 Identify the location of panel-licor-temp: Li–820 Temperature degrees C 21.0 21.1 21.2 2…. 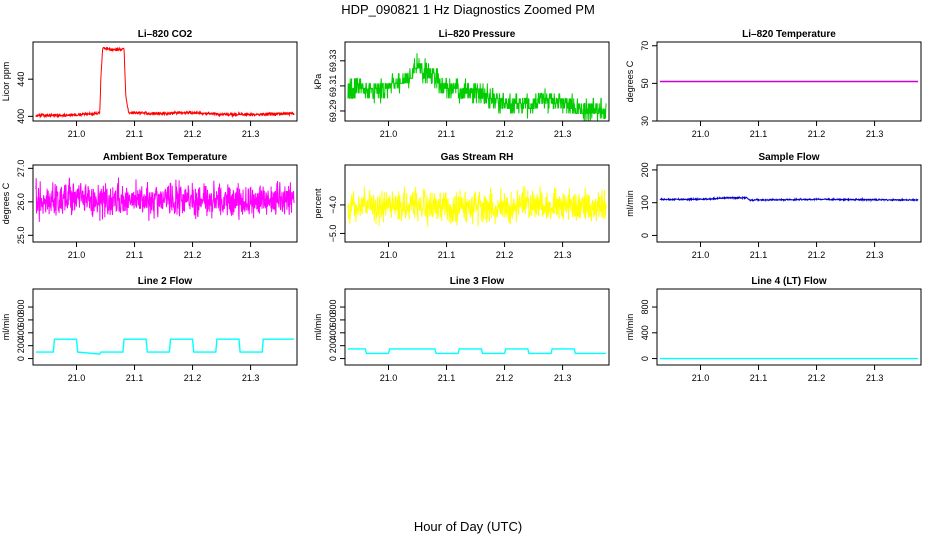
(773, 84).